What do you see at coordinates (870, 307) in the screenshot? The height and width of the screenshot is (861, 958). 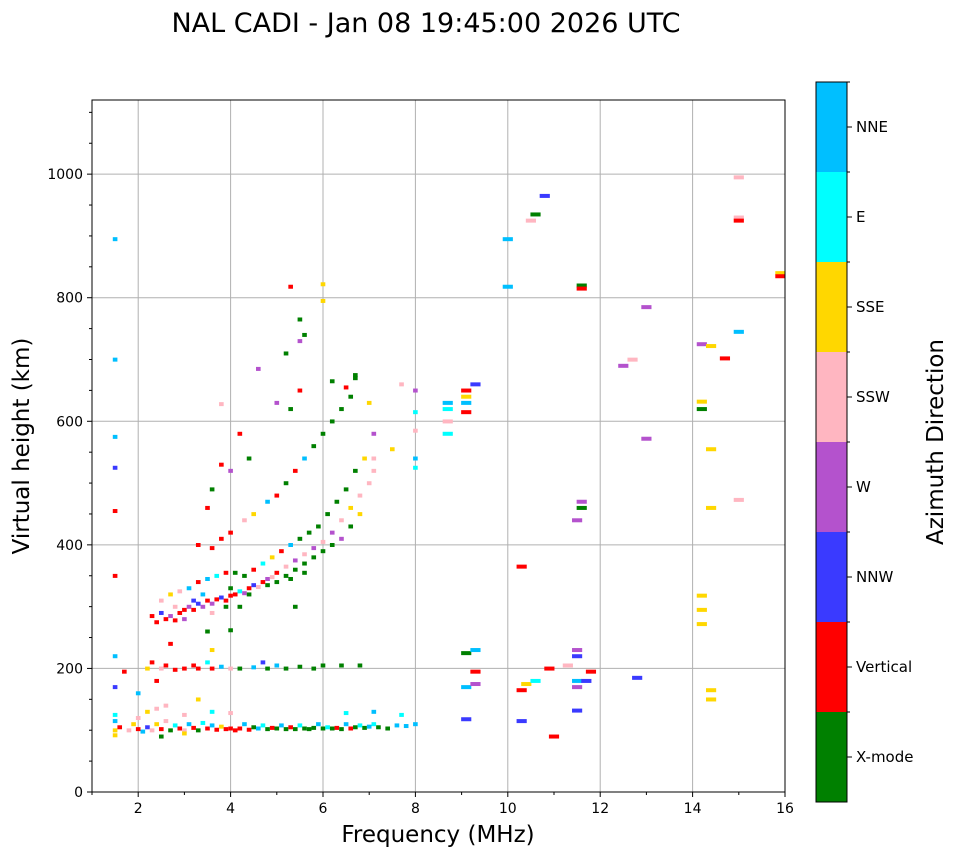 I see `colorbar-tick-label: SSE` at bounding box center [870, 307].